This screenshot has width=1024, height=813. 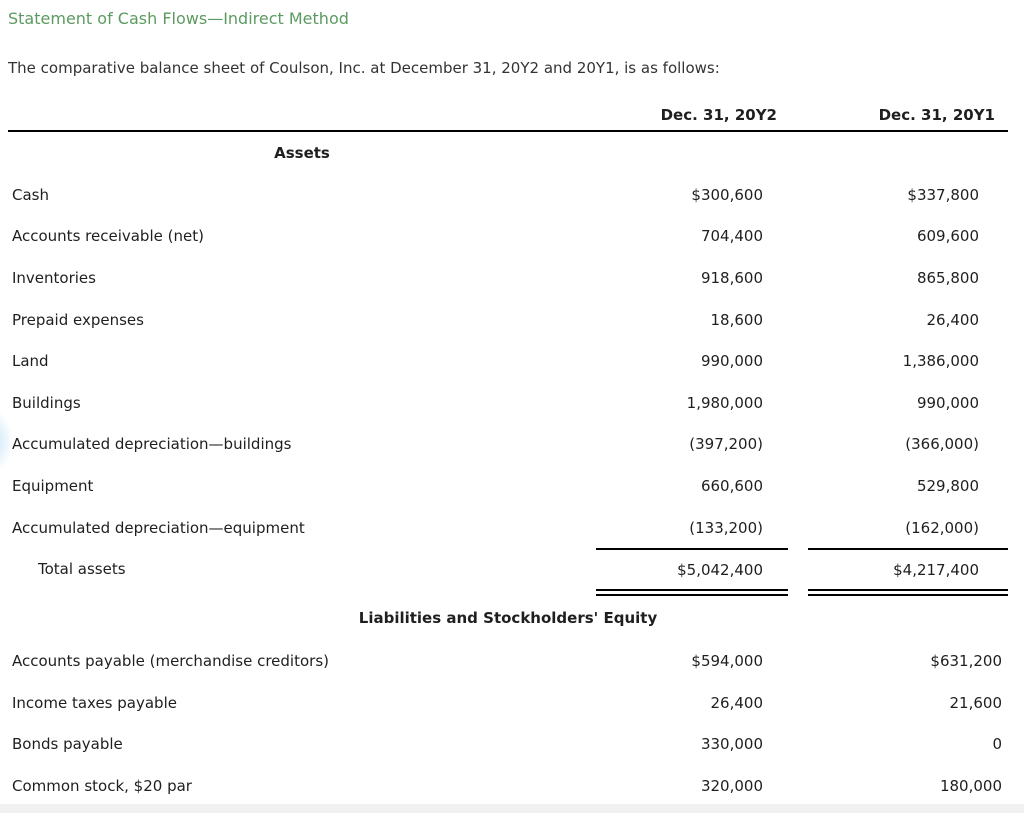 What do you see at coordinates (692, 568) in the screenshot?
I see `total-amount-y2: $5,042,400` at bounding box center [692, 568].